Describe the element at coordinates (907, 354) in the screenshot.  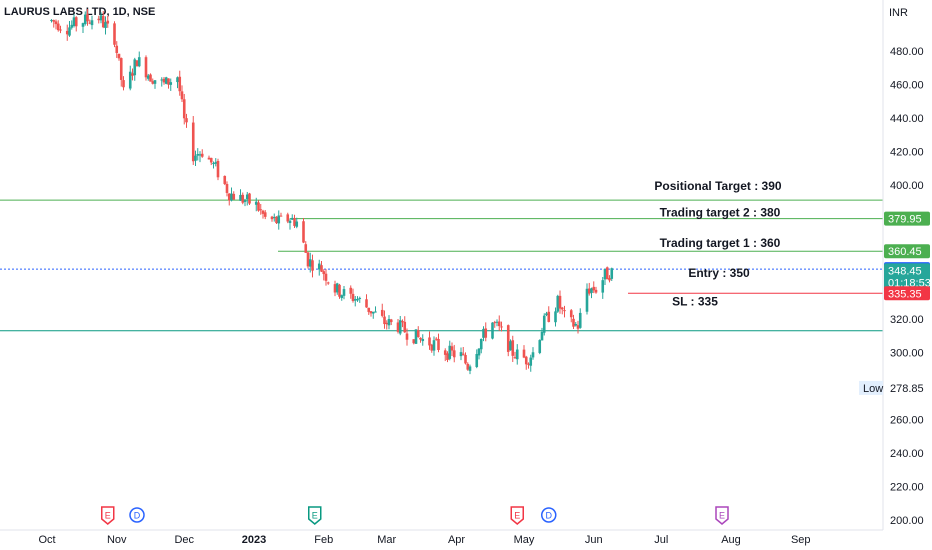
I see `y-tick-label: 300.00` at that location.